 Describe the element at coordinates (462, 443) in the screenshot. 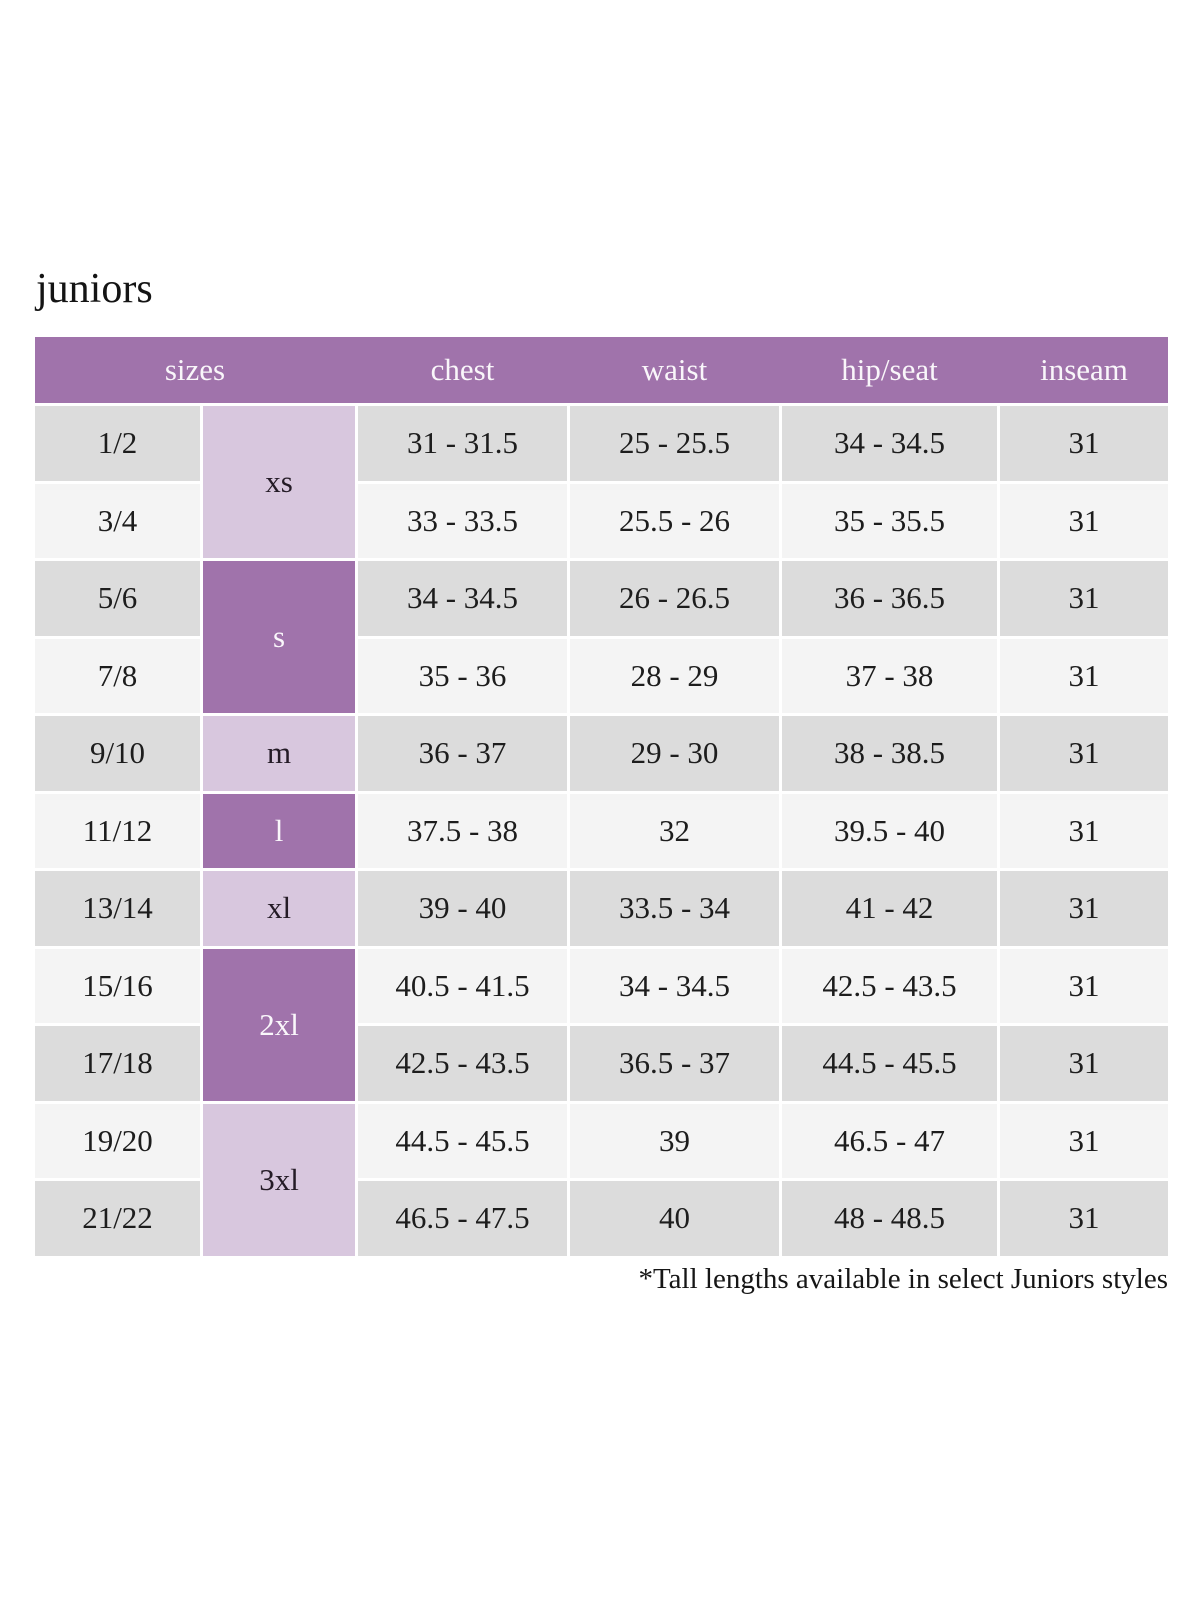

I see `chest-cell: 31 - 31.5` at that location.